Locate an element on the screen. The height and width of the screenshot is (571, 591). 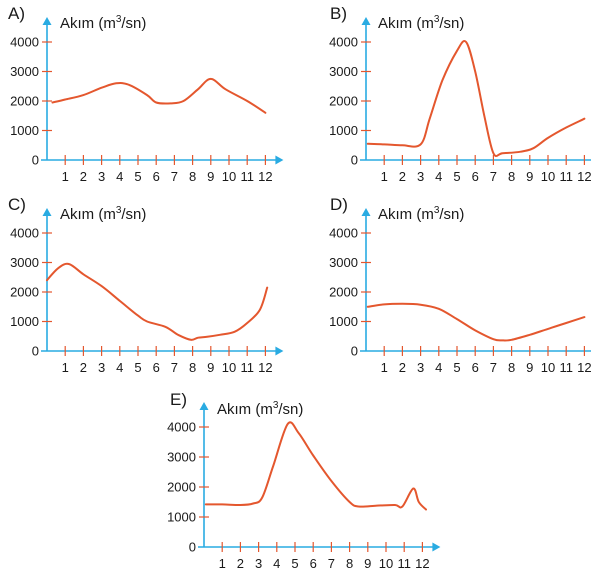
y-axis-arrow-e is located at coordinates (204, 406).